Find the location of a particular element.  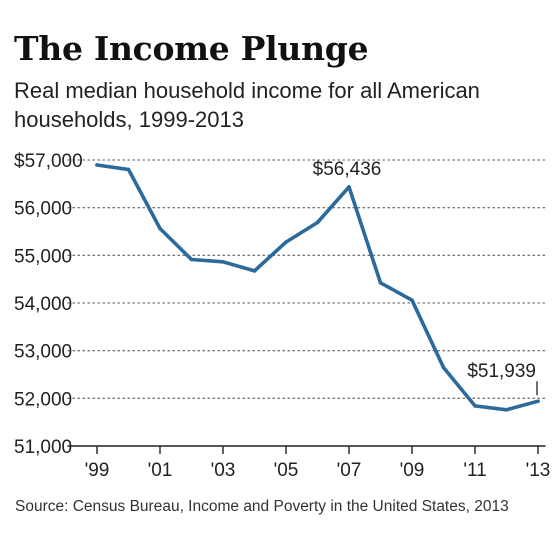

x-tick-label: '99 is located at coordinates (97, 470).